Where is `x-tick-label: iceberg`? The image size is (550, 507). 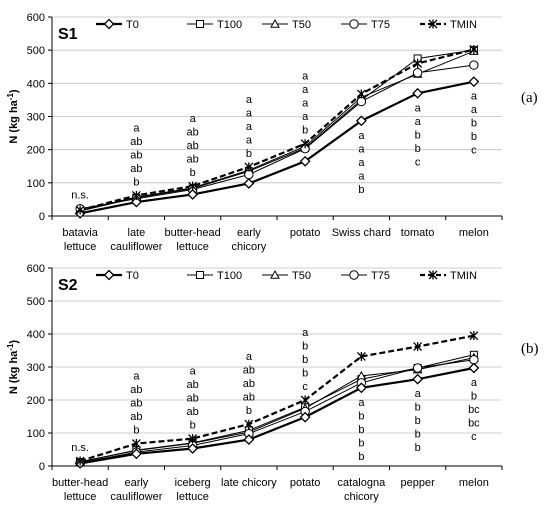 x-tick-label: iceberg is located at coordinates (193, 483).